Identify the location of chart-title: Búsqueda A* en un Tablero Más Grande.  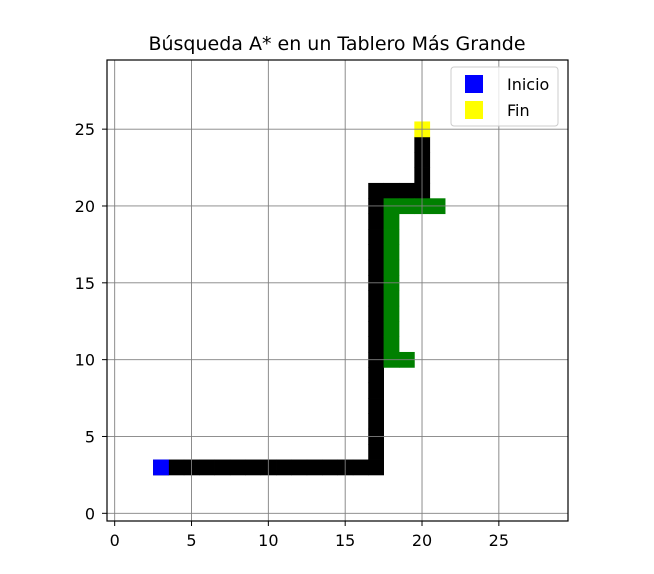
(336, 44).